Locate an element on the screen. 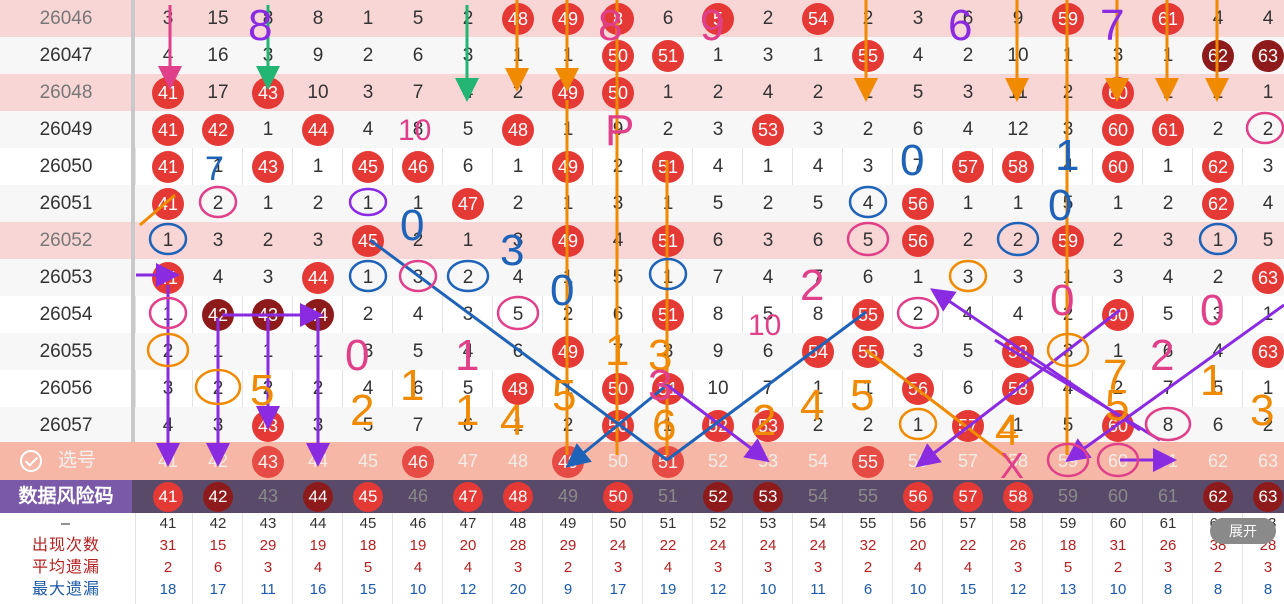 This screenshot has height=604, width=1284. select-number: 48 is located at coordinates (518, 461).